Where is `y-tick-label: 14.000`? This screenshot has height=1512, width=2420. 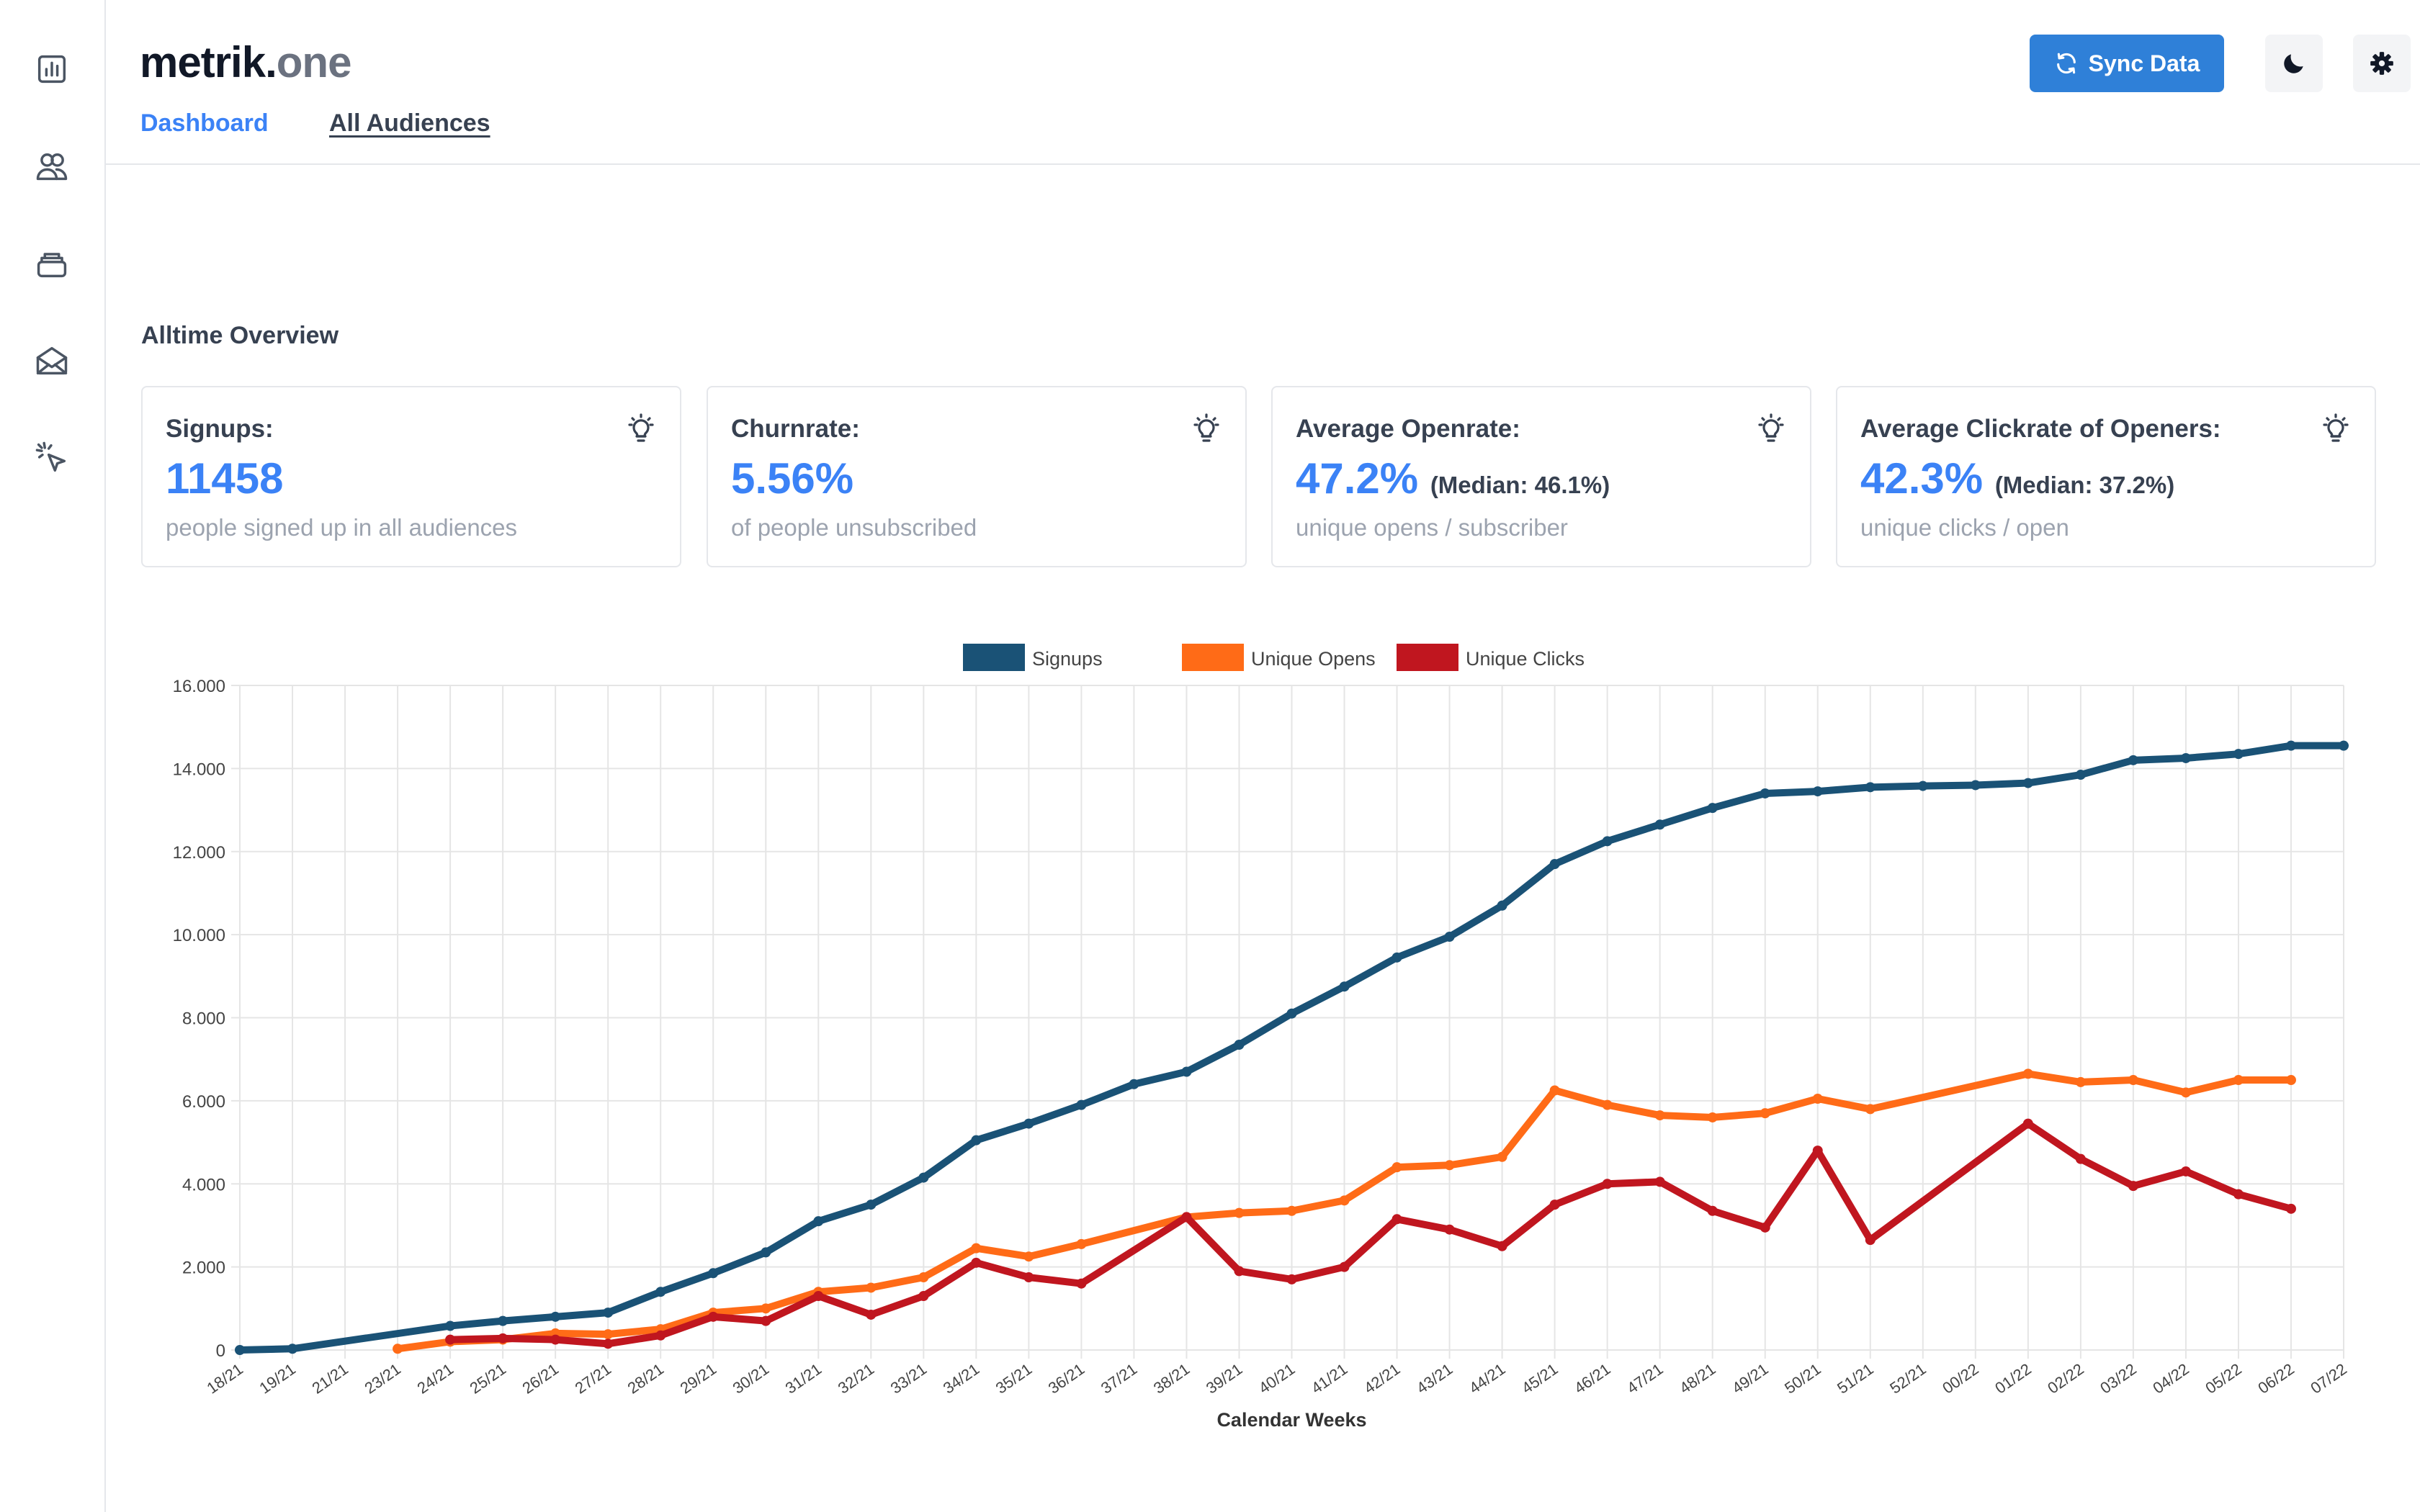 y-tick-label: 14.000 is located at coordinates (199, 769).